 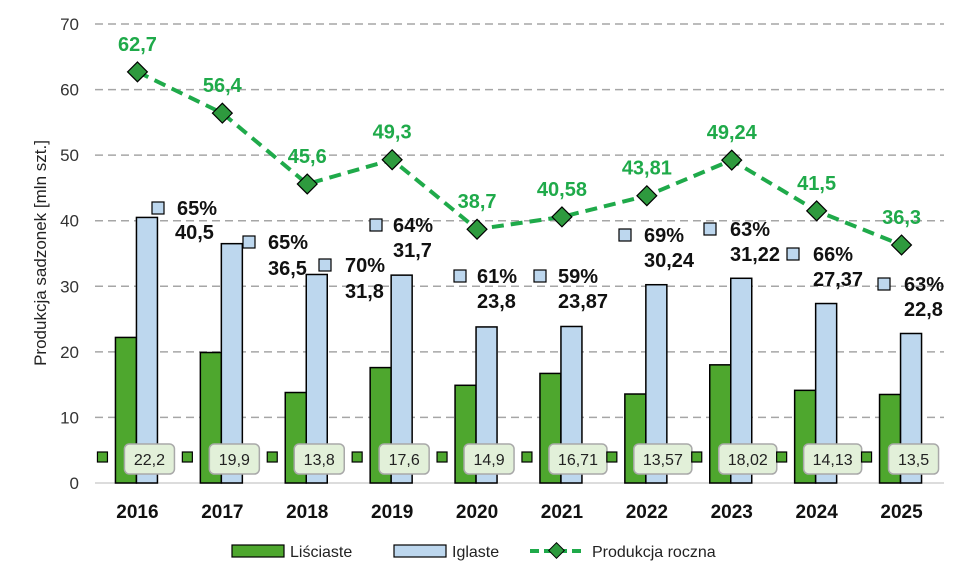 What do you see at coordinates (578, 277) in the screenshot?
I see `iglaste-share-label: 59%` at bounding box center [578, 277].